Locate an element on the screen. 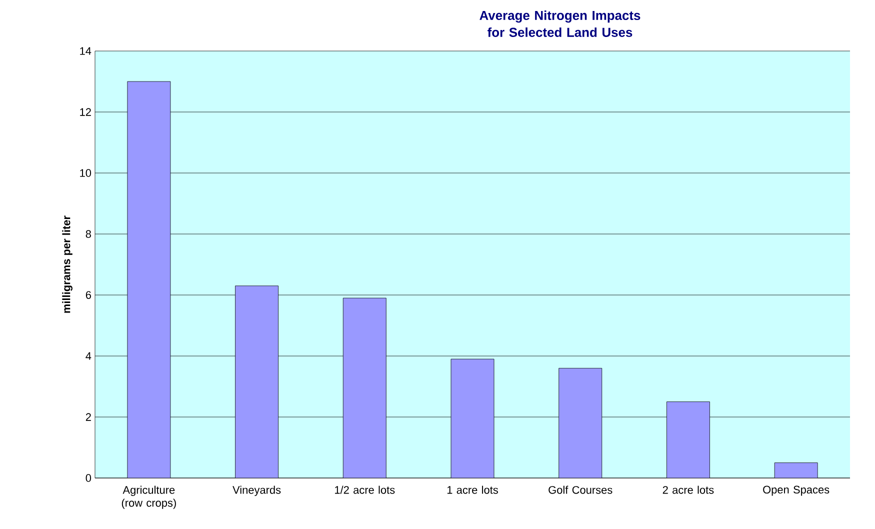 The image size is (875, 529). x-tick-label: Vineyards is located at coordinates (256, 491).